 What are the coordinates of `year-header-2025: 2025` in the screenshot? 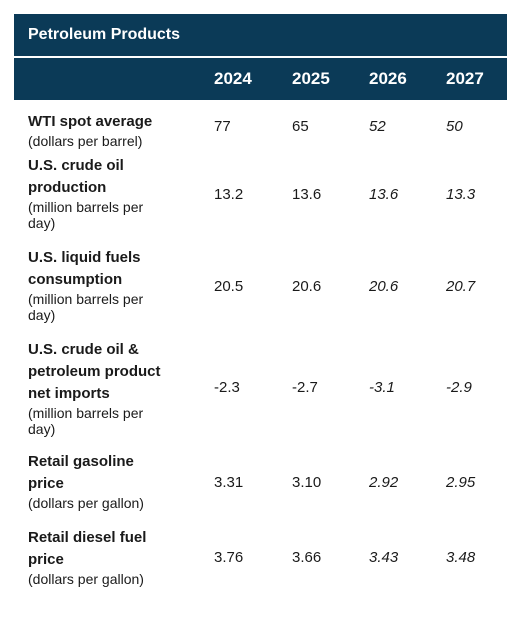 It's located at (311, 78).